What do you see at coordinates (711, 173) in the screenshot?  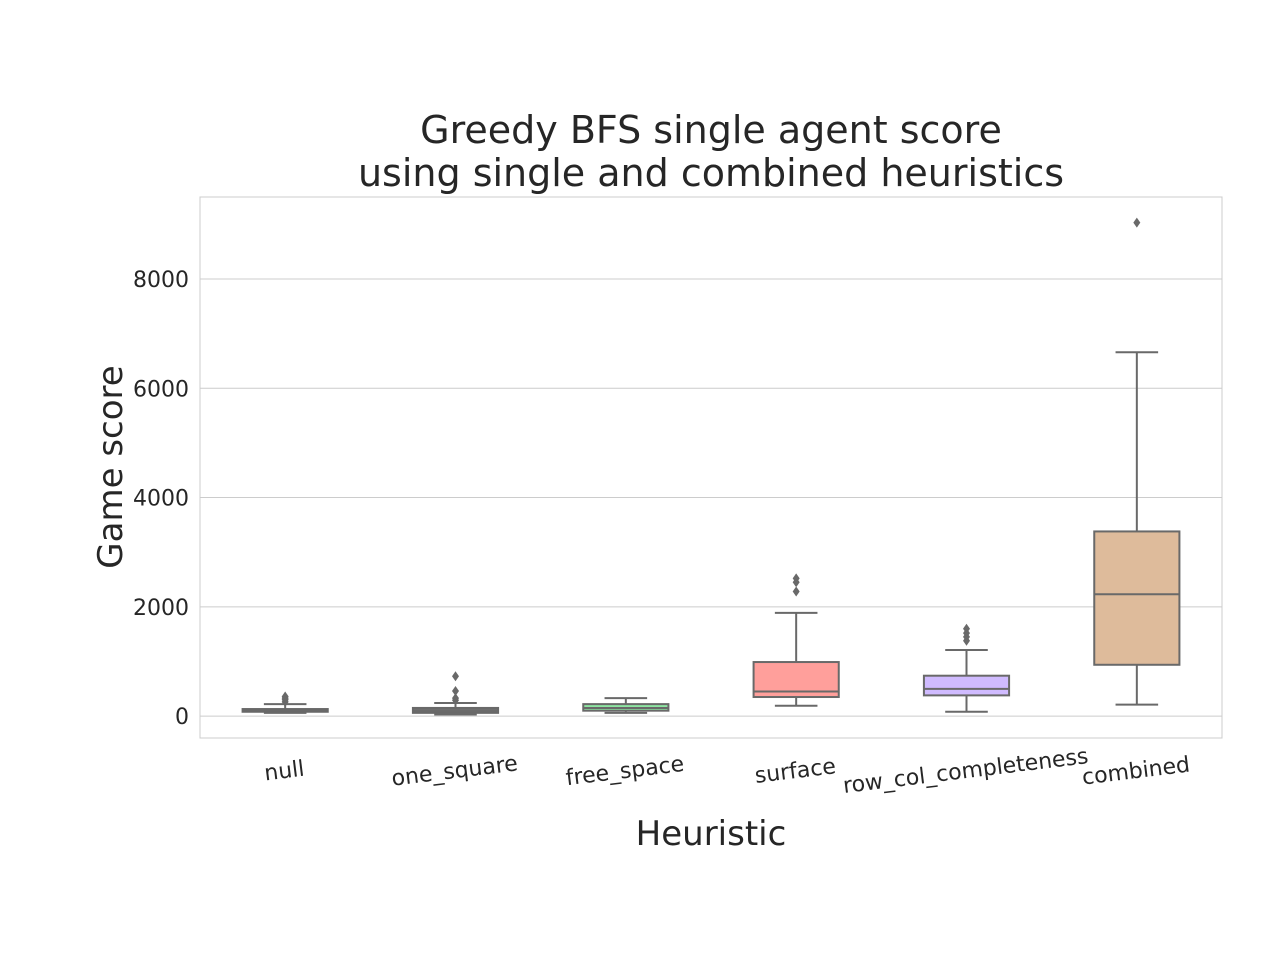 I see `chart-title-line-2: using single and combined heuristics` at bounding box center [711, 173].